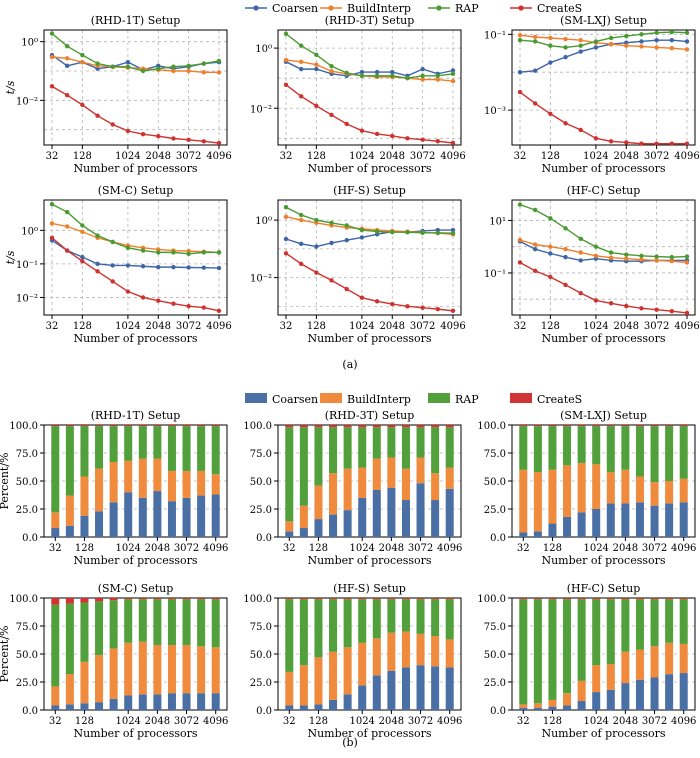  I want to click on series-line-buildinterp, so click(603, 251).